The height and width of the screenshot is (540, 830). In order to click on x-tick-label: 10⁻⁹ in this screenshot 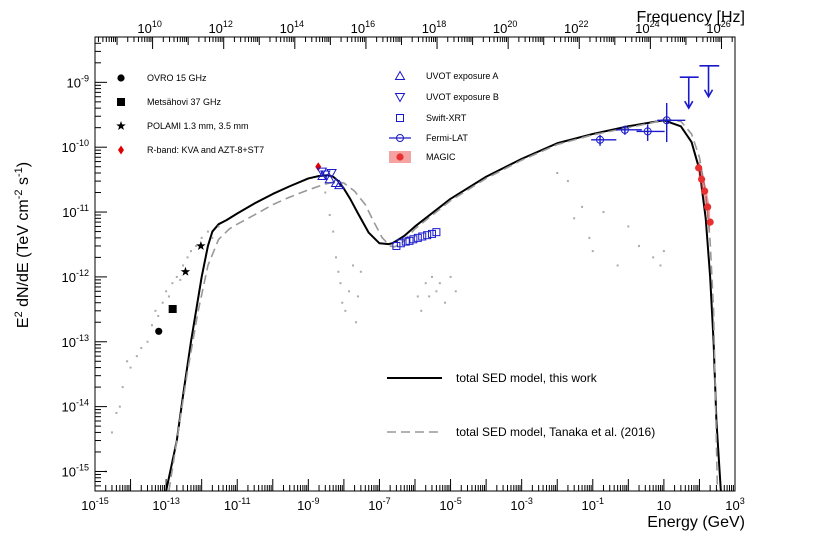, I will do `click(308, 504)`.